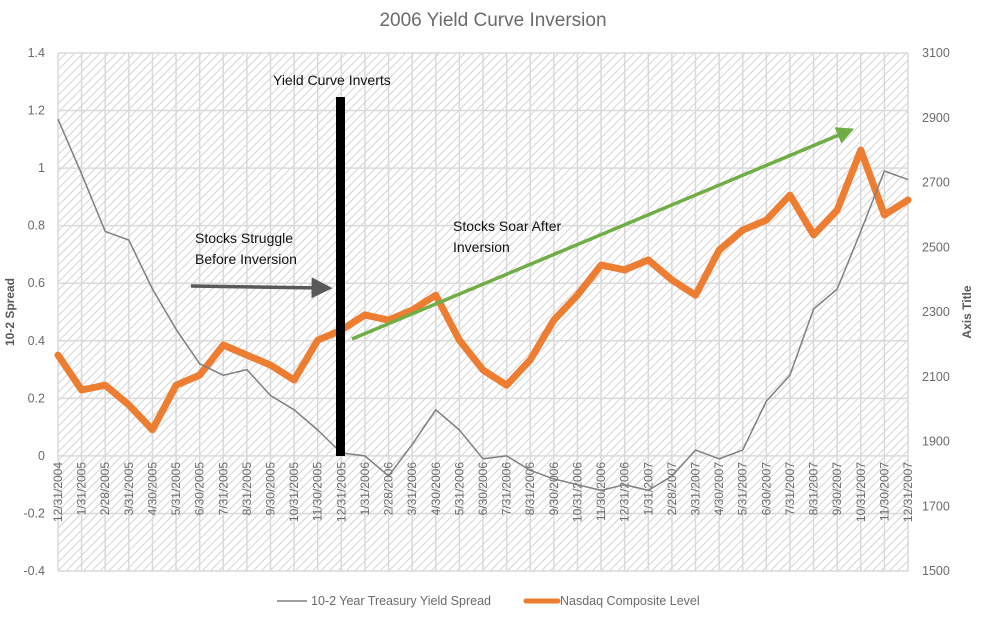 The width and height of the screenshot is (987, 619). Describe the element at coordinates (936, 247) in the screenshot. I see `y2-tick-label: 2500` at that location.